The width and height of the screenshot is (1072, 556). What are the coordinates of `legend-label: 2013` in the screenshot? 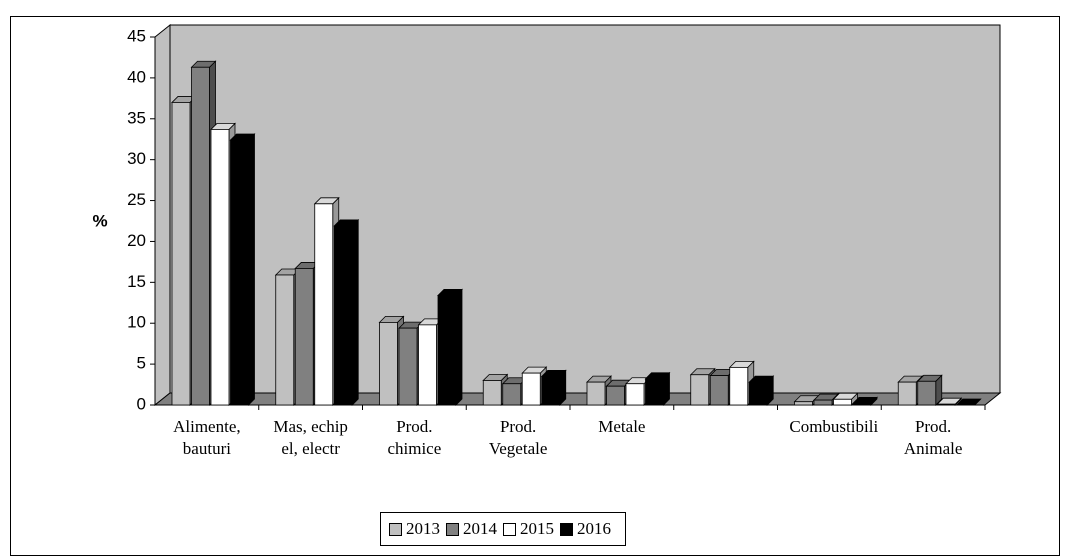 It's located at (423, 528).